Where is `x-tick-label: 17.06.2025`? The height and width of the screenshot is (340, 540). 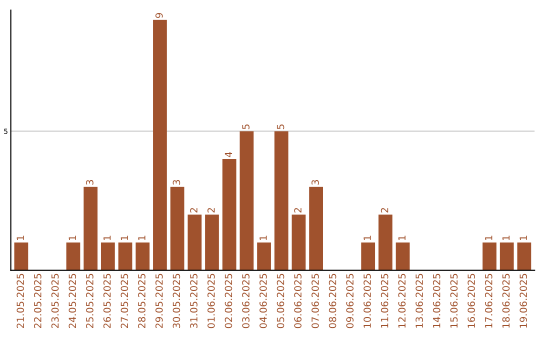 x-tick-label: 17.06.2025 is located at coordinates (488, 301).